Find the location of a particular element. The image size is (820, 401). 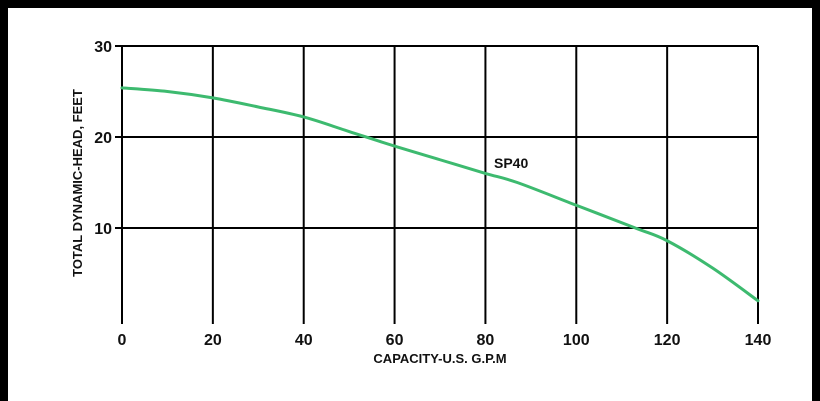

series-label-sp40: SP40 is located at coordinates (511, 163).